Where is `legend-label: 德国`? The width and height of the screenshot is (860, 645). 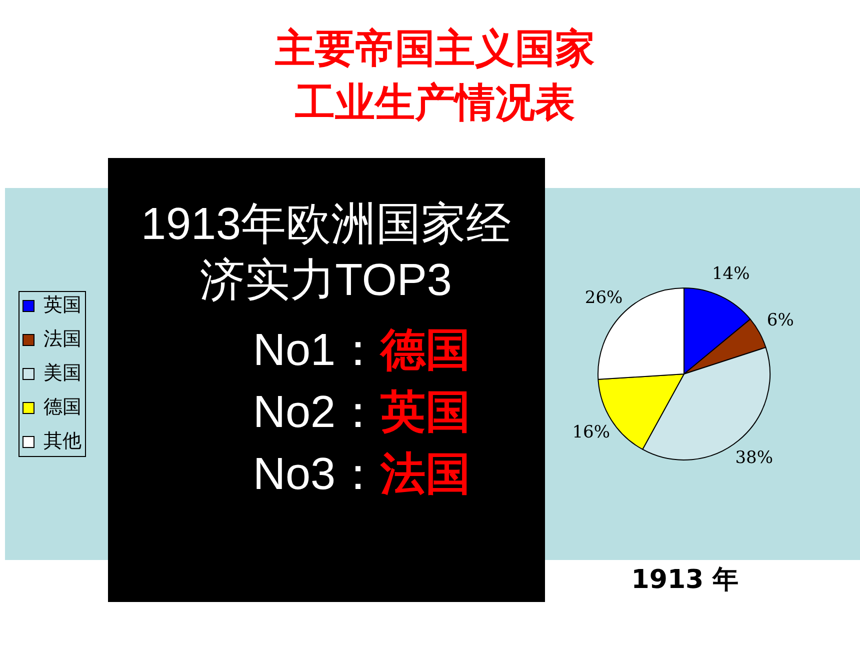
legend-label: 德国 is located at coordinates (63, 407).